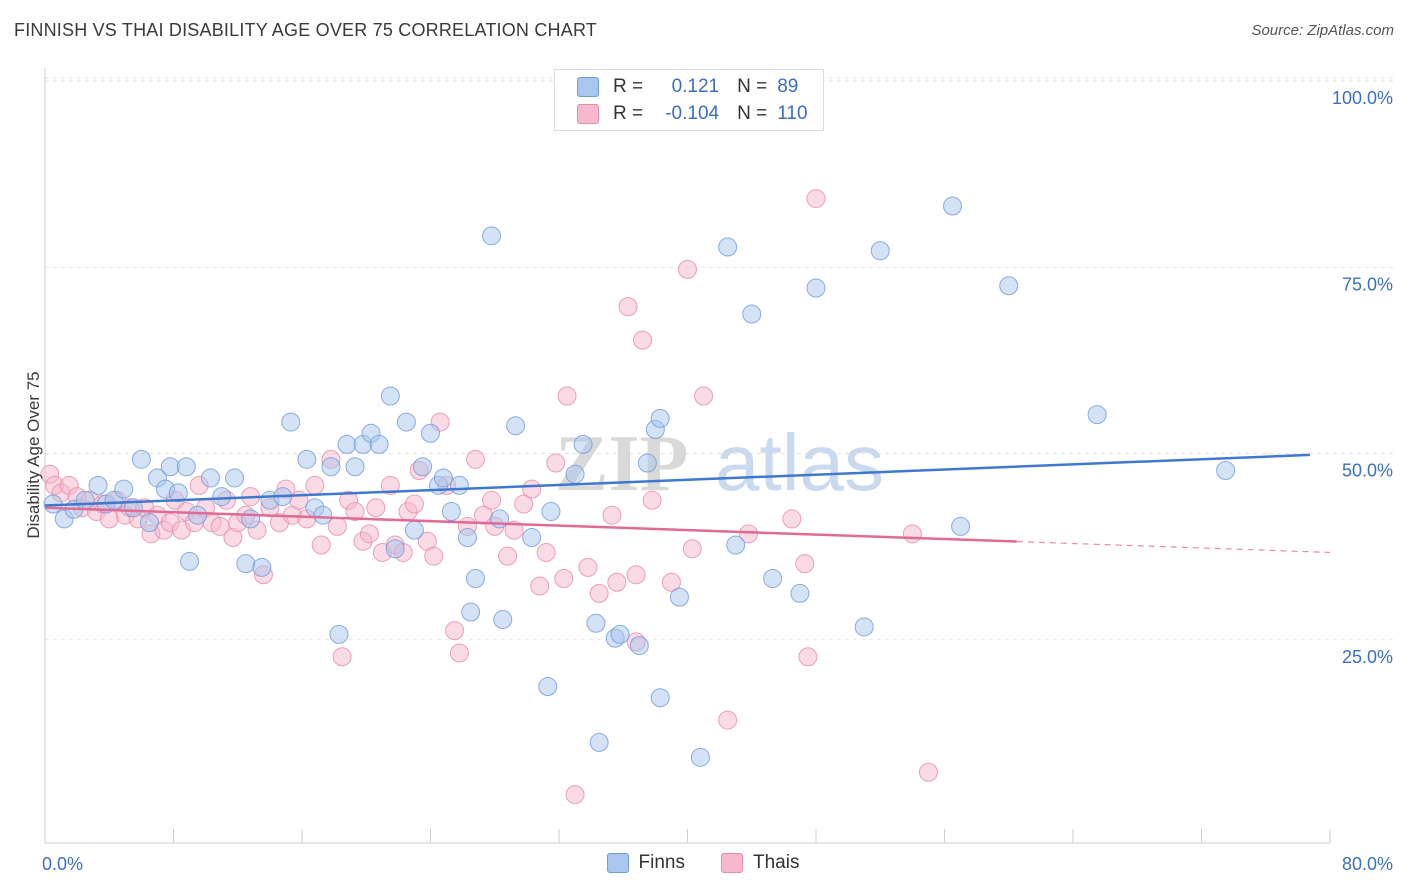 The image size is (1406, 892). I want to click on finns-swatch, so click(588, 87).